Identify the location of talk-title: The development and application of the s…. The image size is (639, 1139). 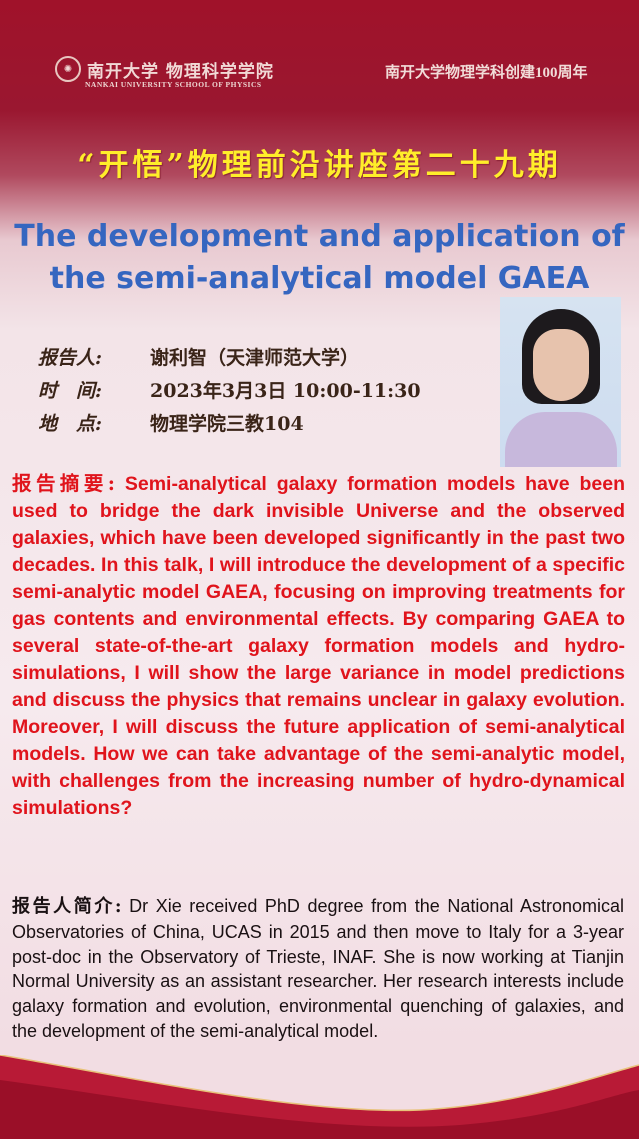
(319, 258).